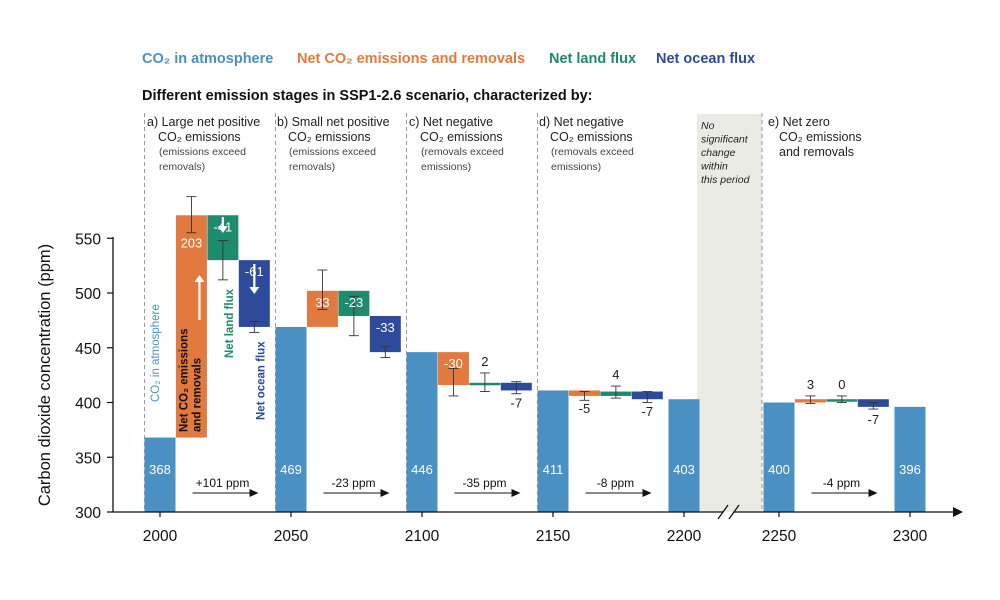 This screenshot has width=1000, height=600. Describe the element at coordinates (45, 375) in the screenshot. I see `y-axis-label: Carbon dioxide concentration (ppm)` at that location.